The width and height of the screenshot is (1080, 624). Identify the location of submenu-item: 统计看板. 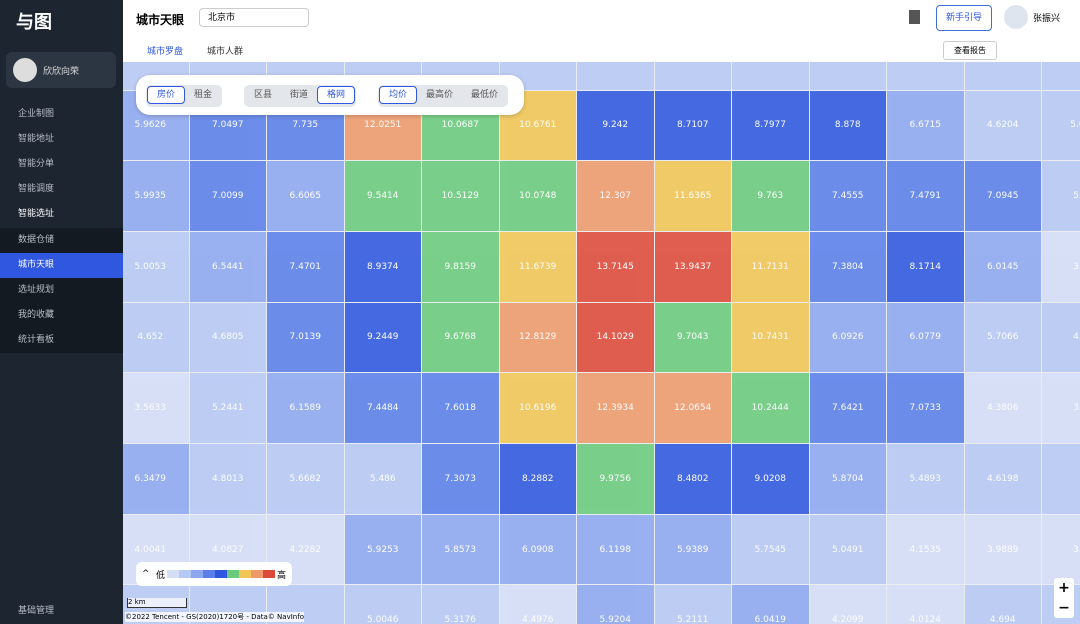
(61, 340).